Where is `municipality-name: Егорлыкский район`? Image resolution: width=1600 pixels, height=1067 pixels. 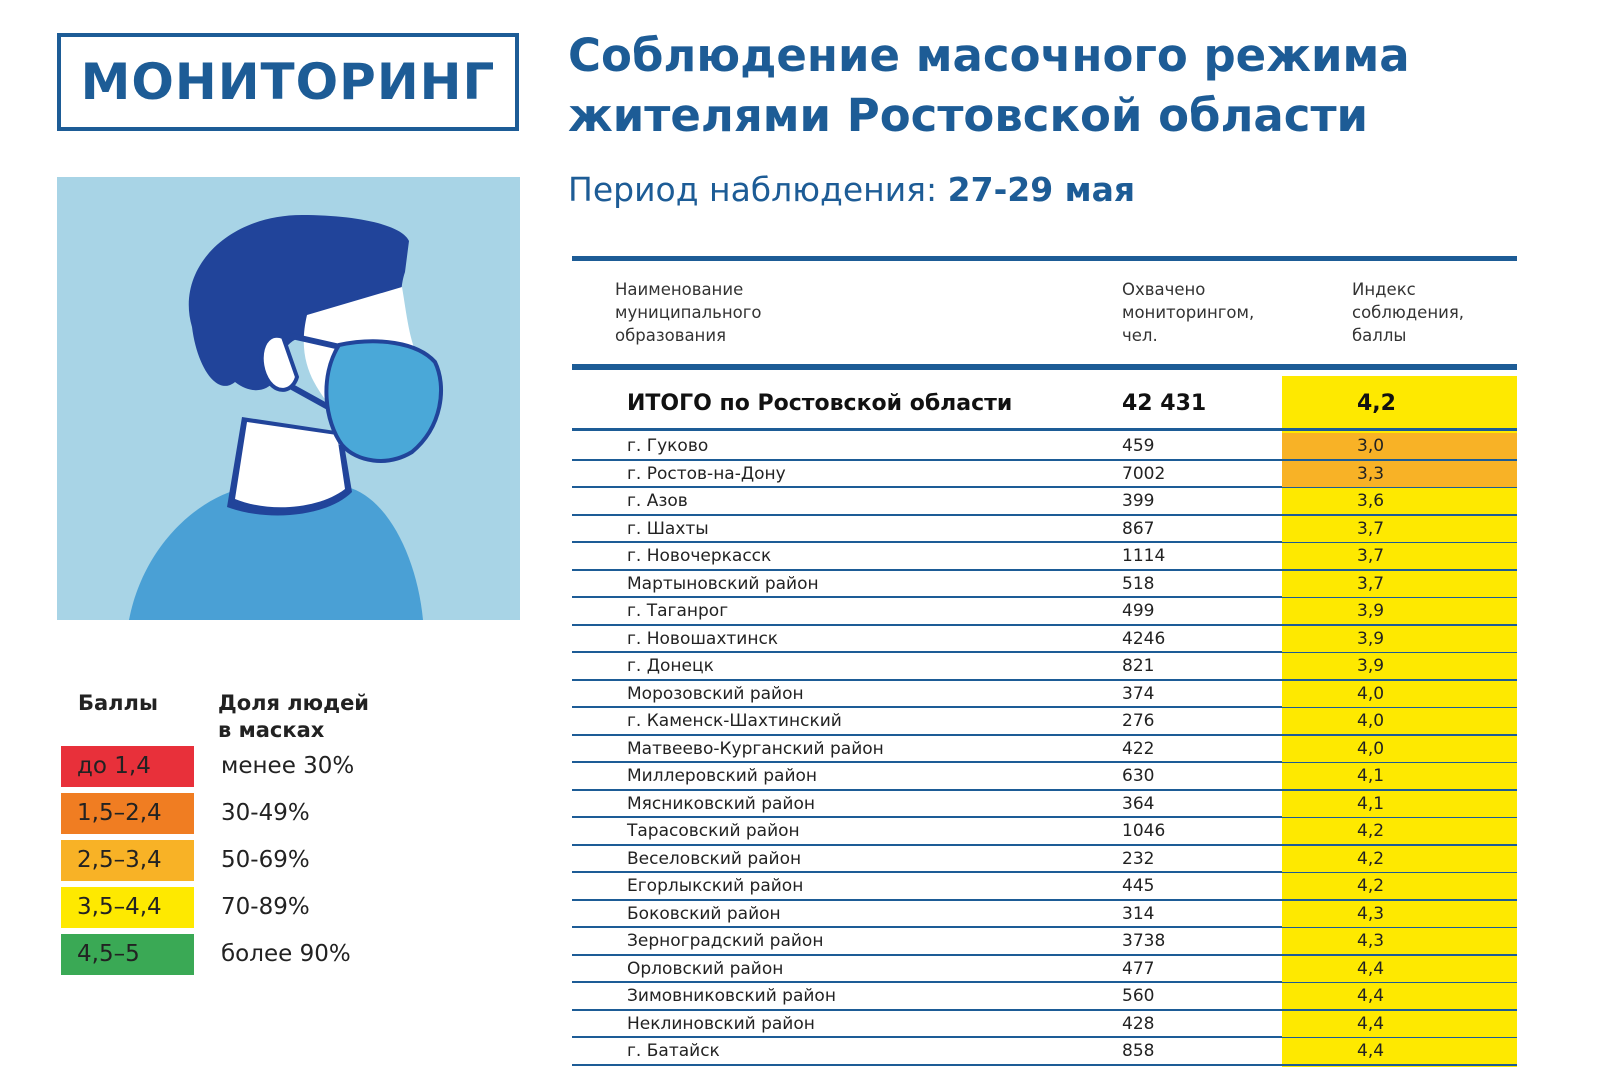 municipality-name: Егорлыкский район is located at coordinates (715, 886).